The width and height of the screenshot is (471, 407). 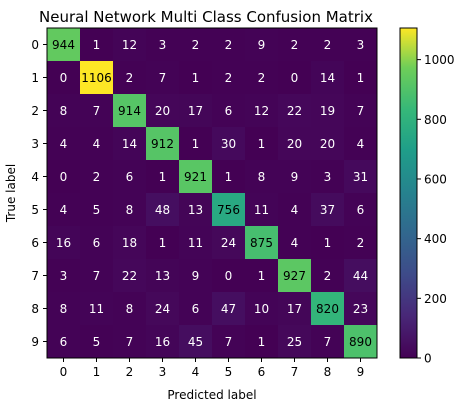 I want to click on colorbar-tick-label: 0, so click(x=428, y=359).